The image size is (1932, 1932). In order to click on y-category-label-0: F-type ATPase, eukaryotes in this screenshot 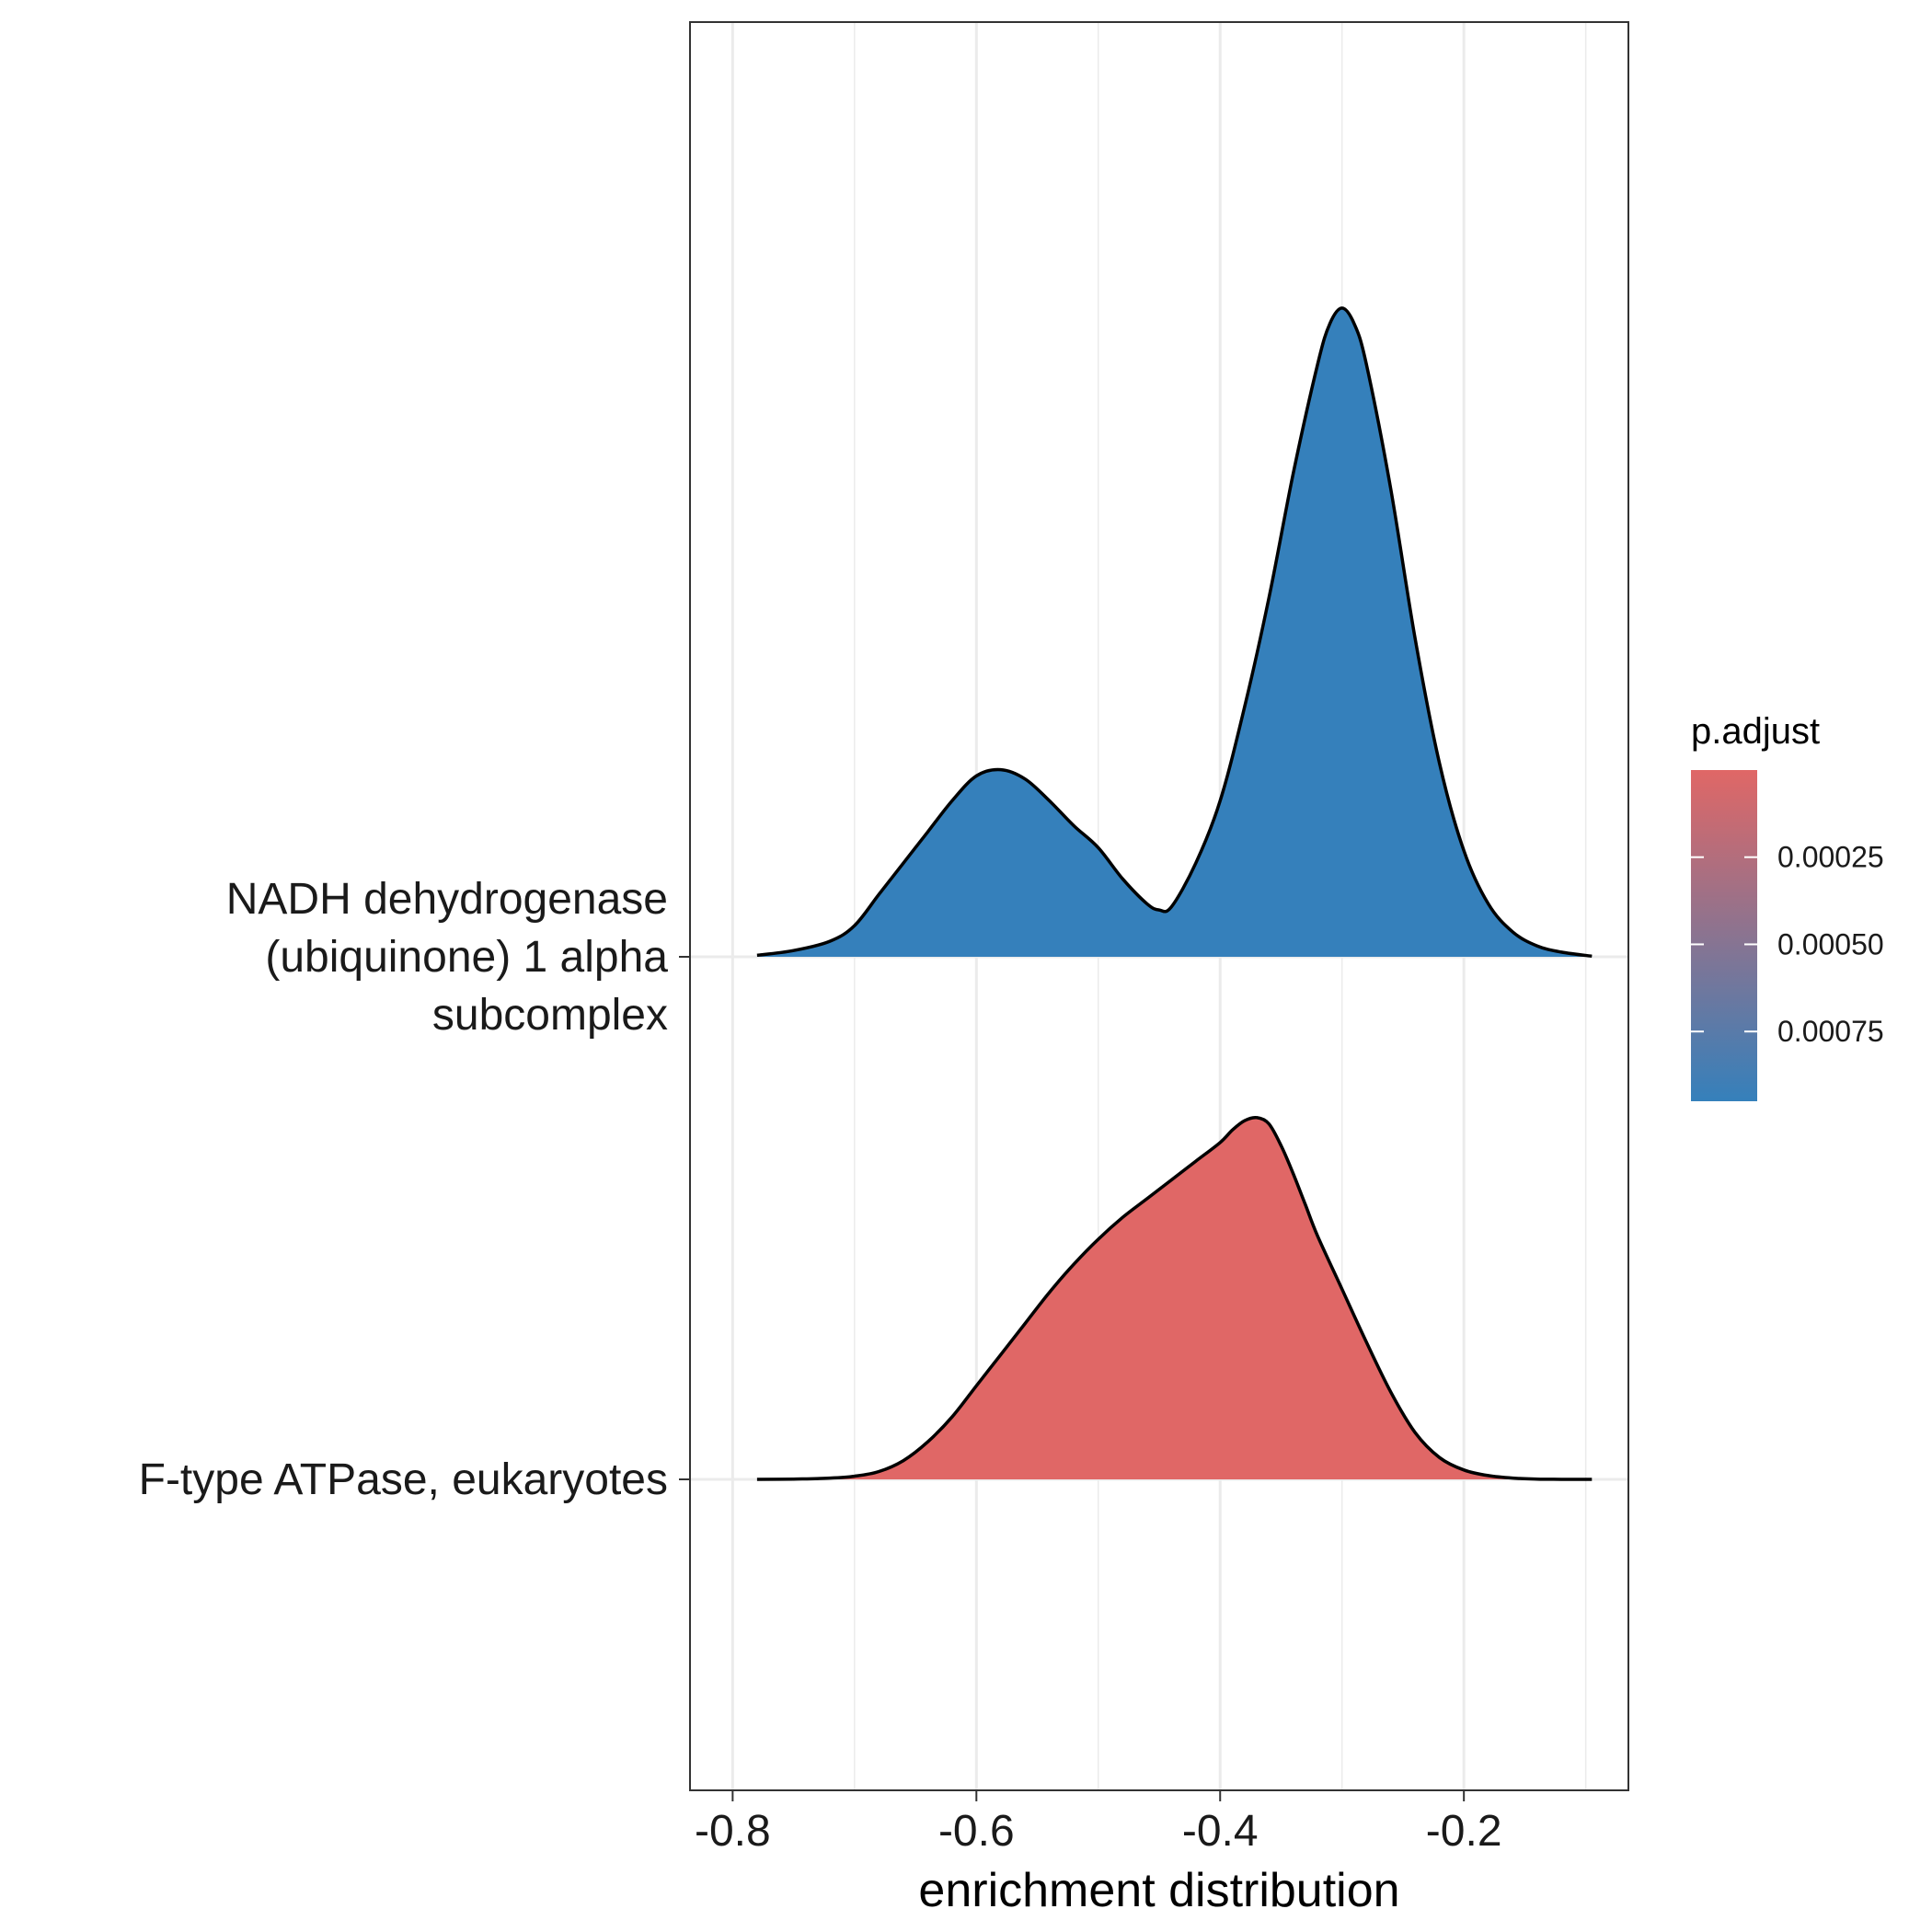, I will do `click(403, 1479)`.